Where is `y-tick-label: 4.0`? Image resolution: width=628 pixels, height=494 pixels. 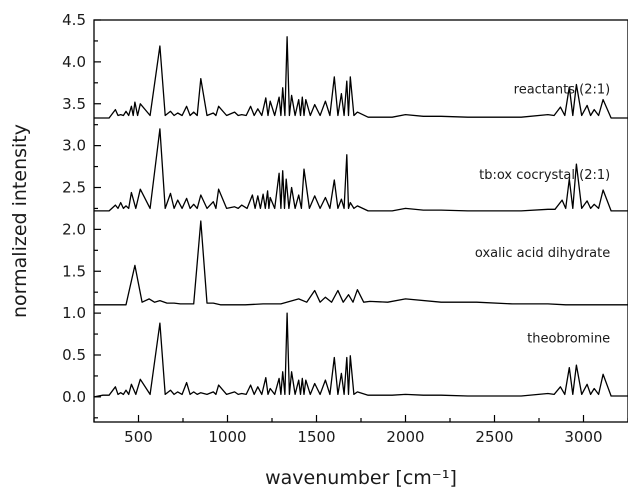
y-tick-label: 4.0 is located at coordinates (74, 62).